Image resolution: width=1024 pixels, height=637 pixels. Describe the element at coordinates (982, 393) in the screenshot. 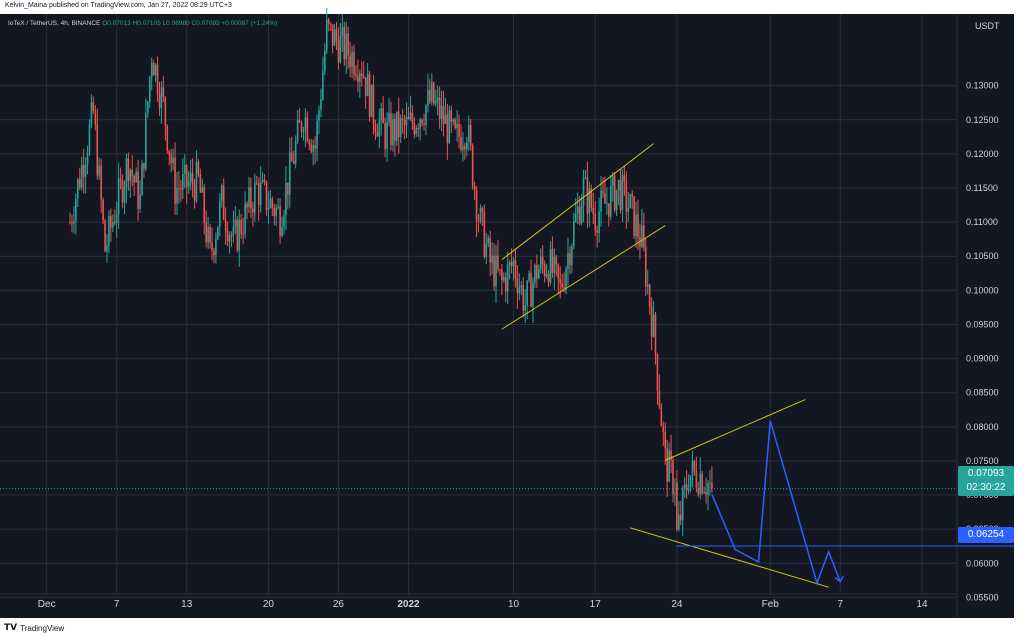

I see `y-tick-label: 0.08500` at that location.